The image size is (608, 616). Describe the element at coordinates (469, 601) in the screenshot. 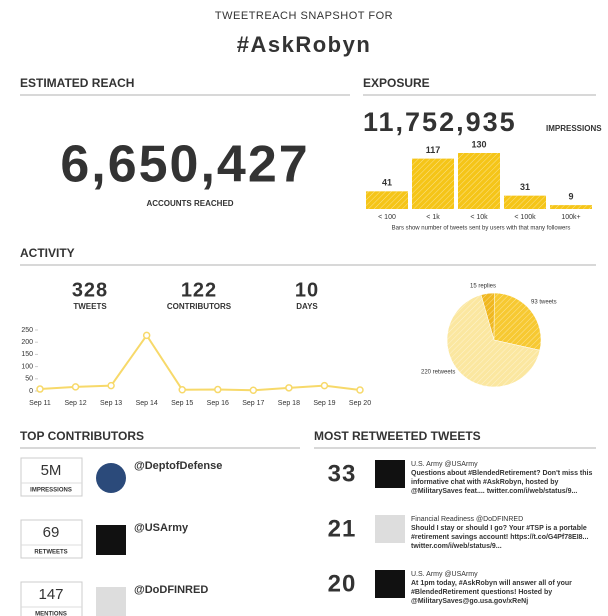

I see `tweet-line: @MilitarySaves@go.usa.gov/xReNj` at that location.